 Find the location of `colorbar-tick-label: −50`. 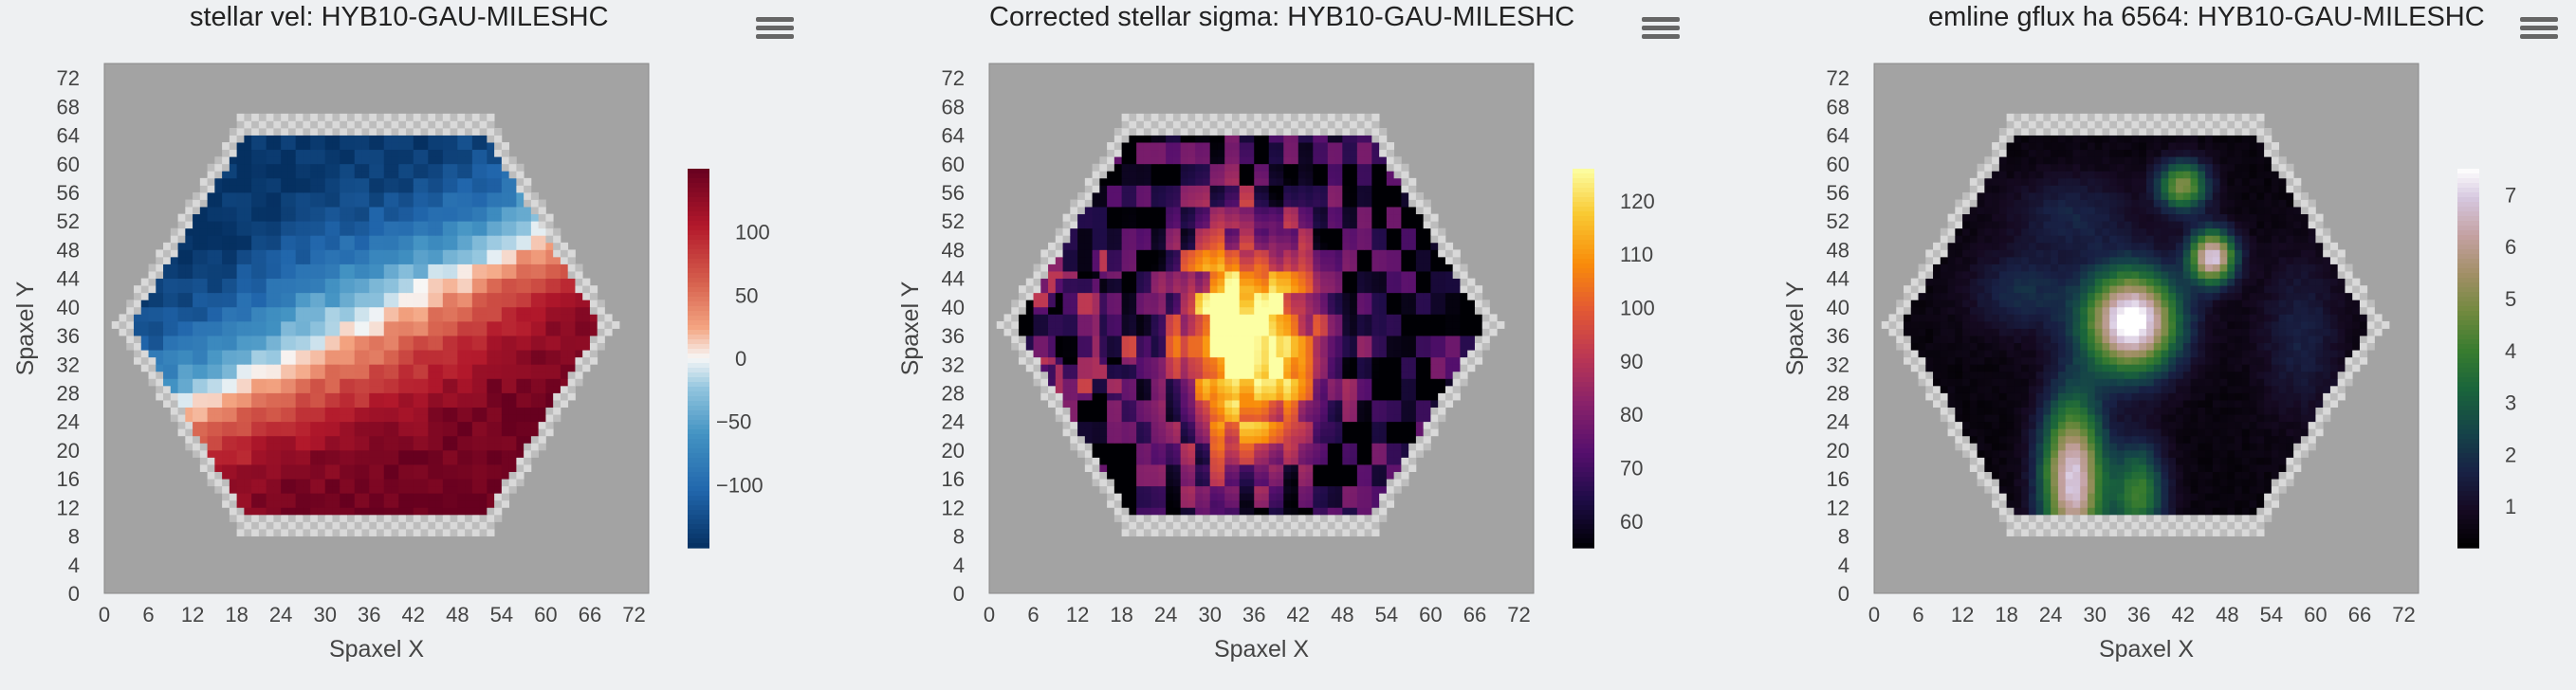

colorbar-tick-label: −50 is located at coordinates (733, 422).